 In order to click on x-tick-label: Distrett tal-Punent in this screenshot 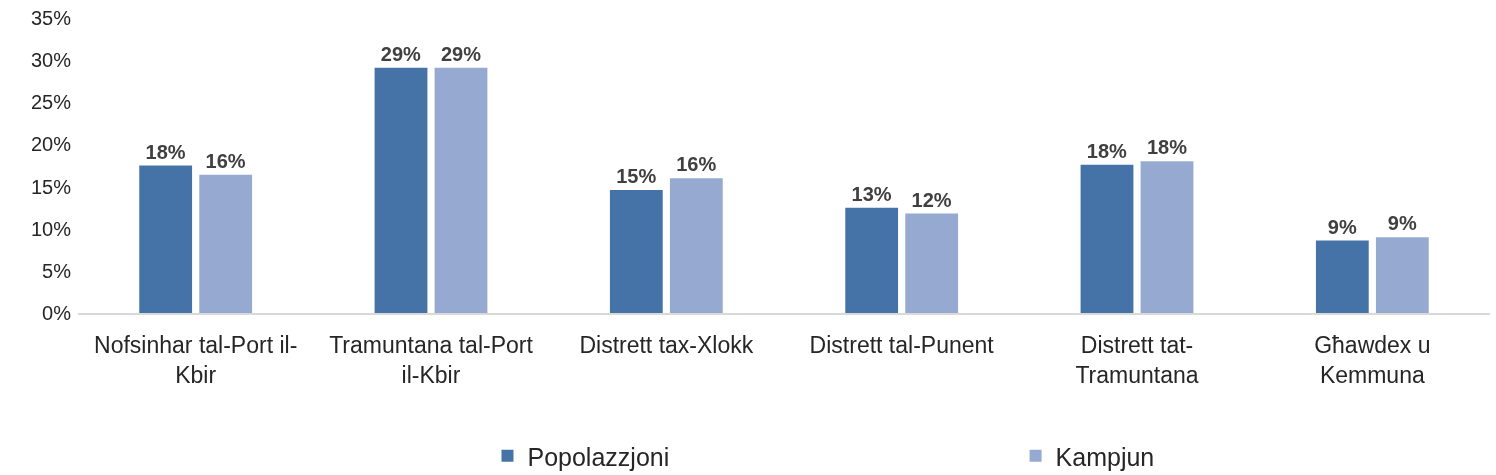, I will do `click(902, 344)`.